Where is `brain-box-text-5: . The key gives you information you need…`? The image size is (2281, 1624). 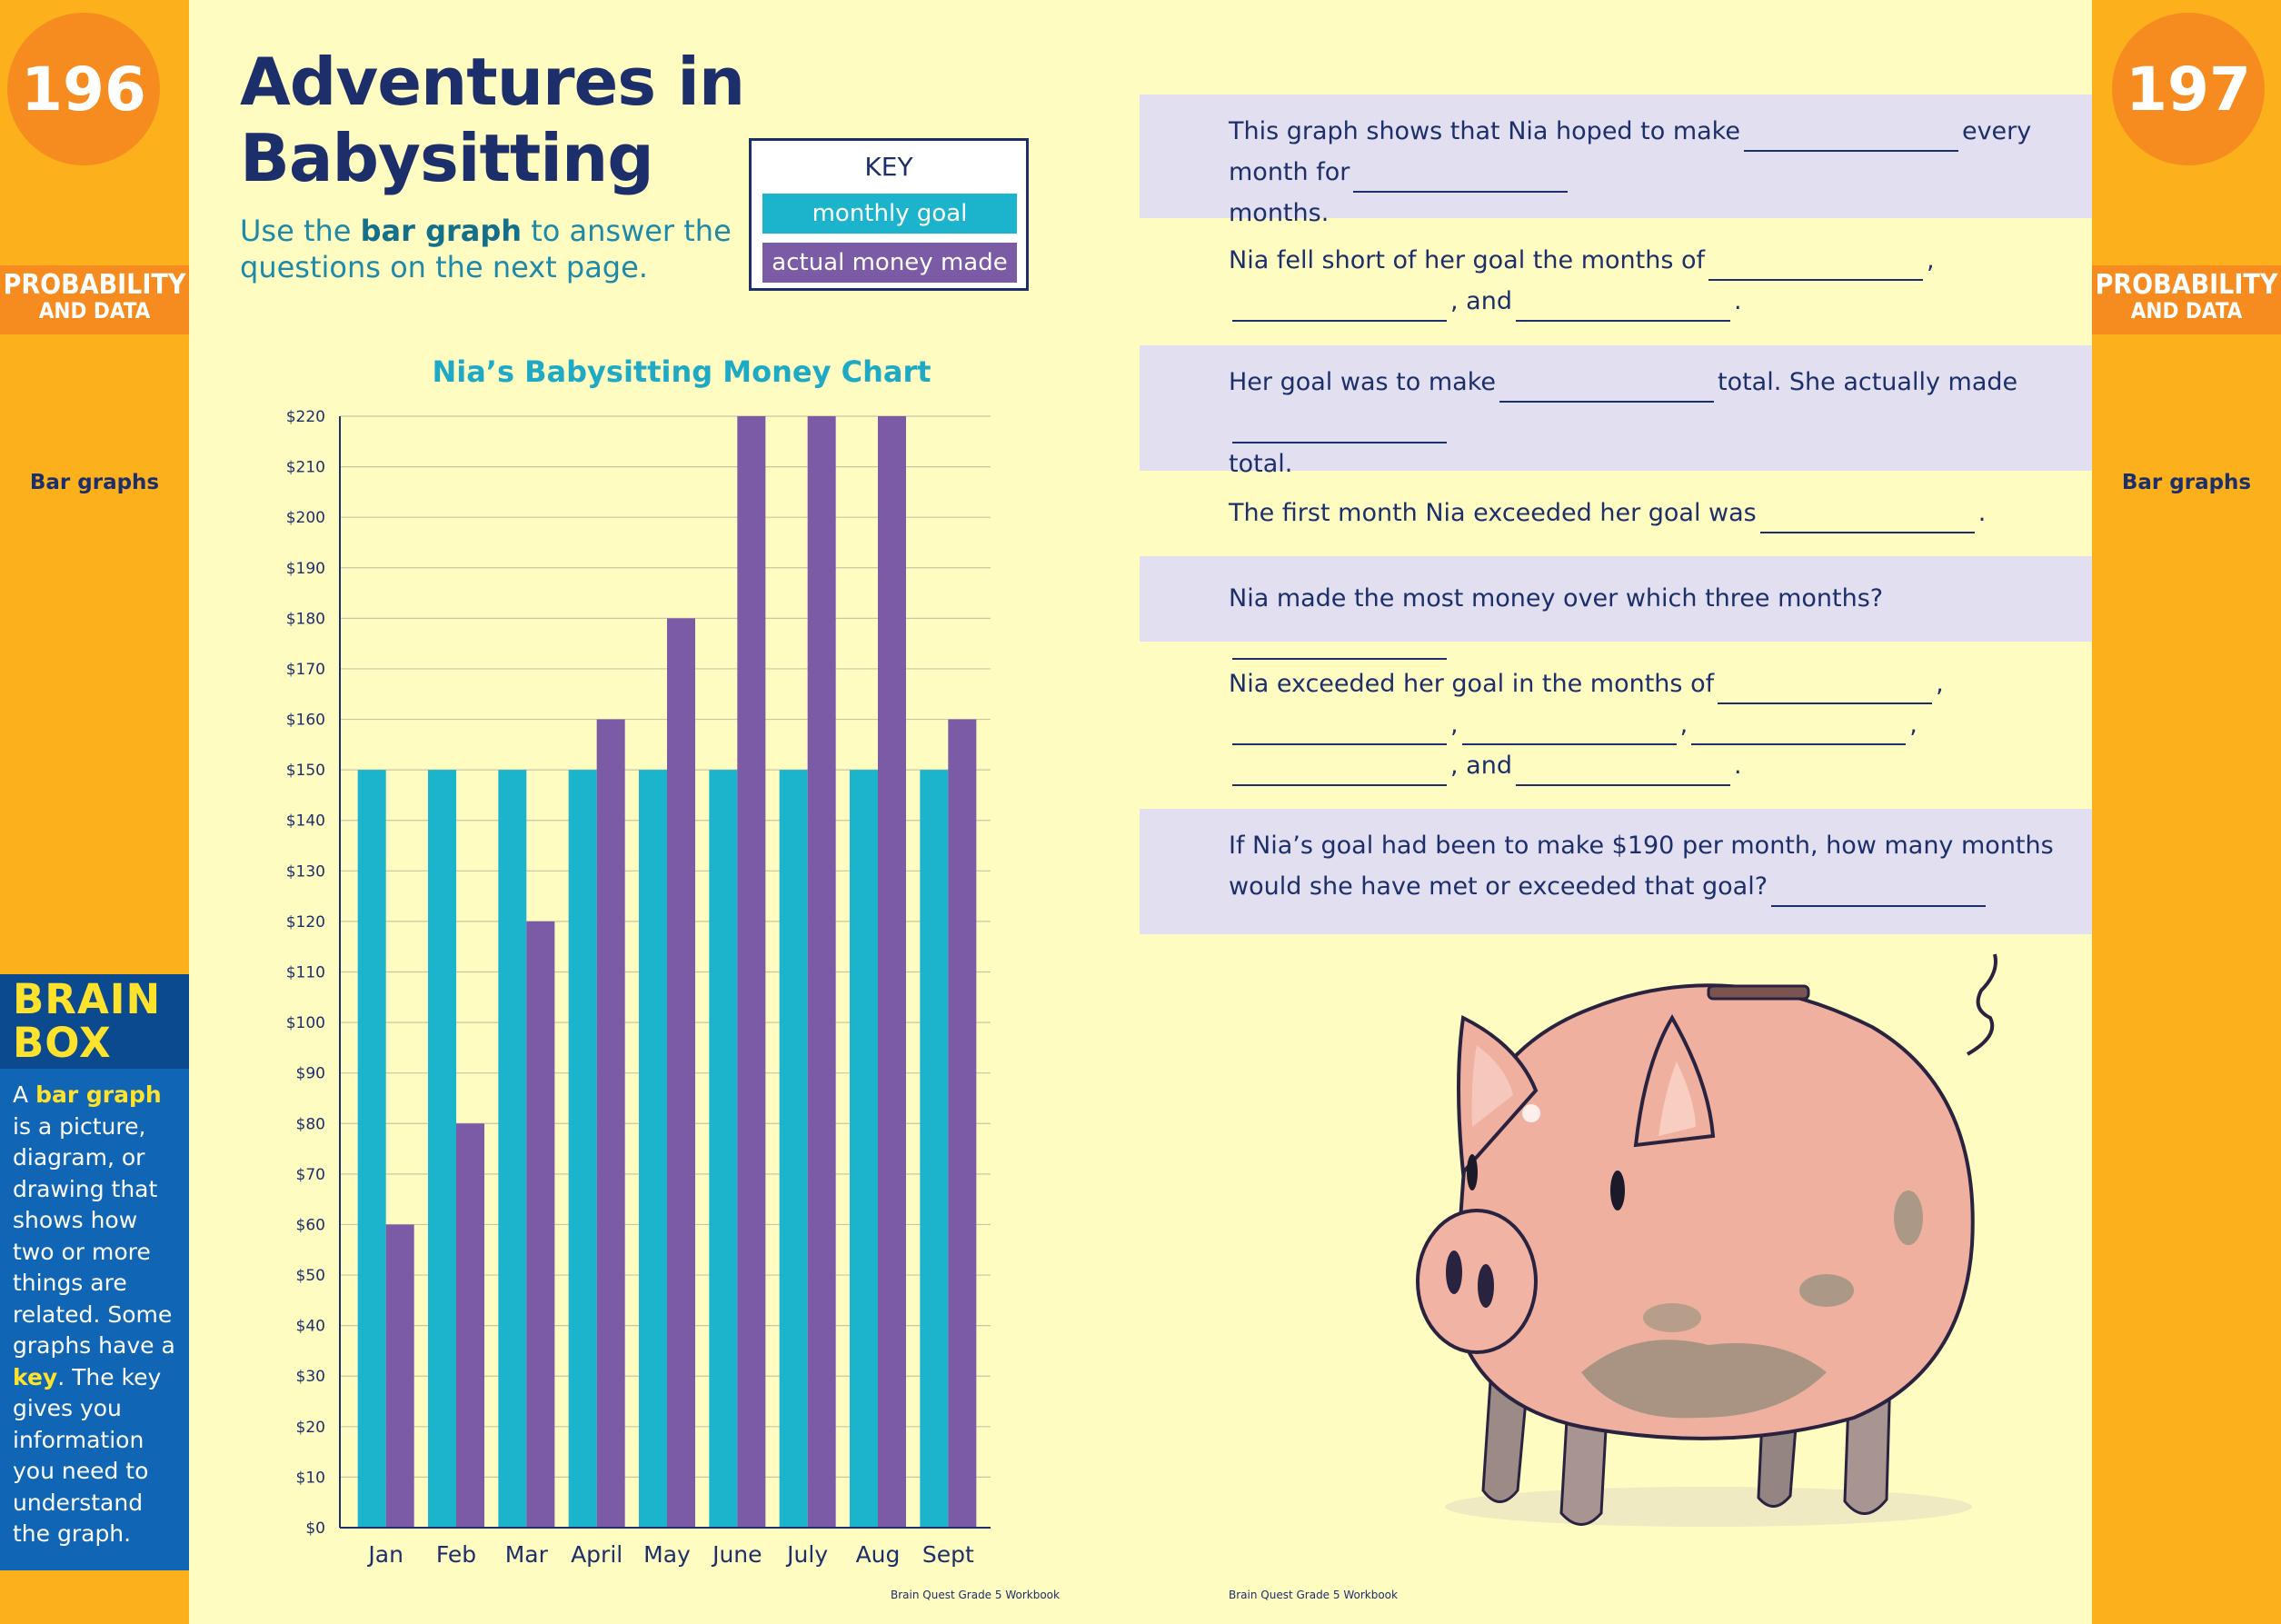 brain-box-text-5: . The key gives you information you need… is located at coordinates (87, 1455).